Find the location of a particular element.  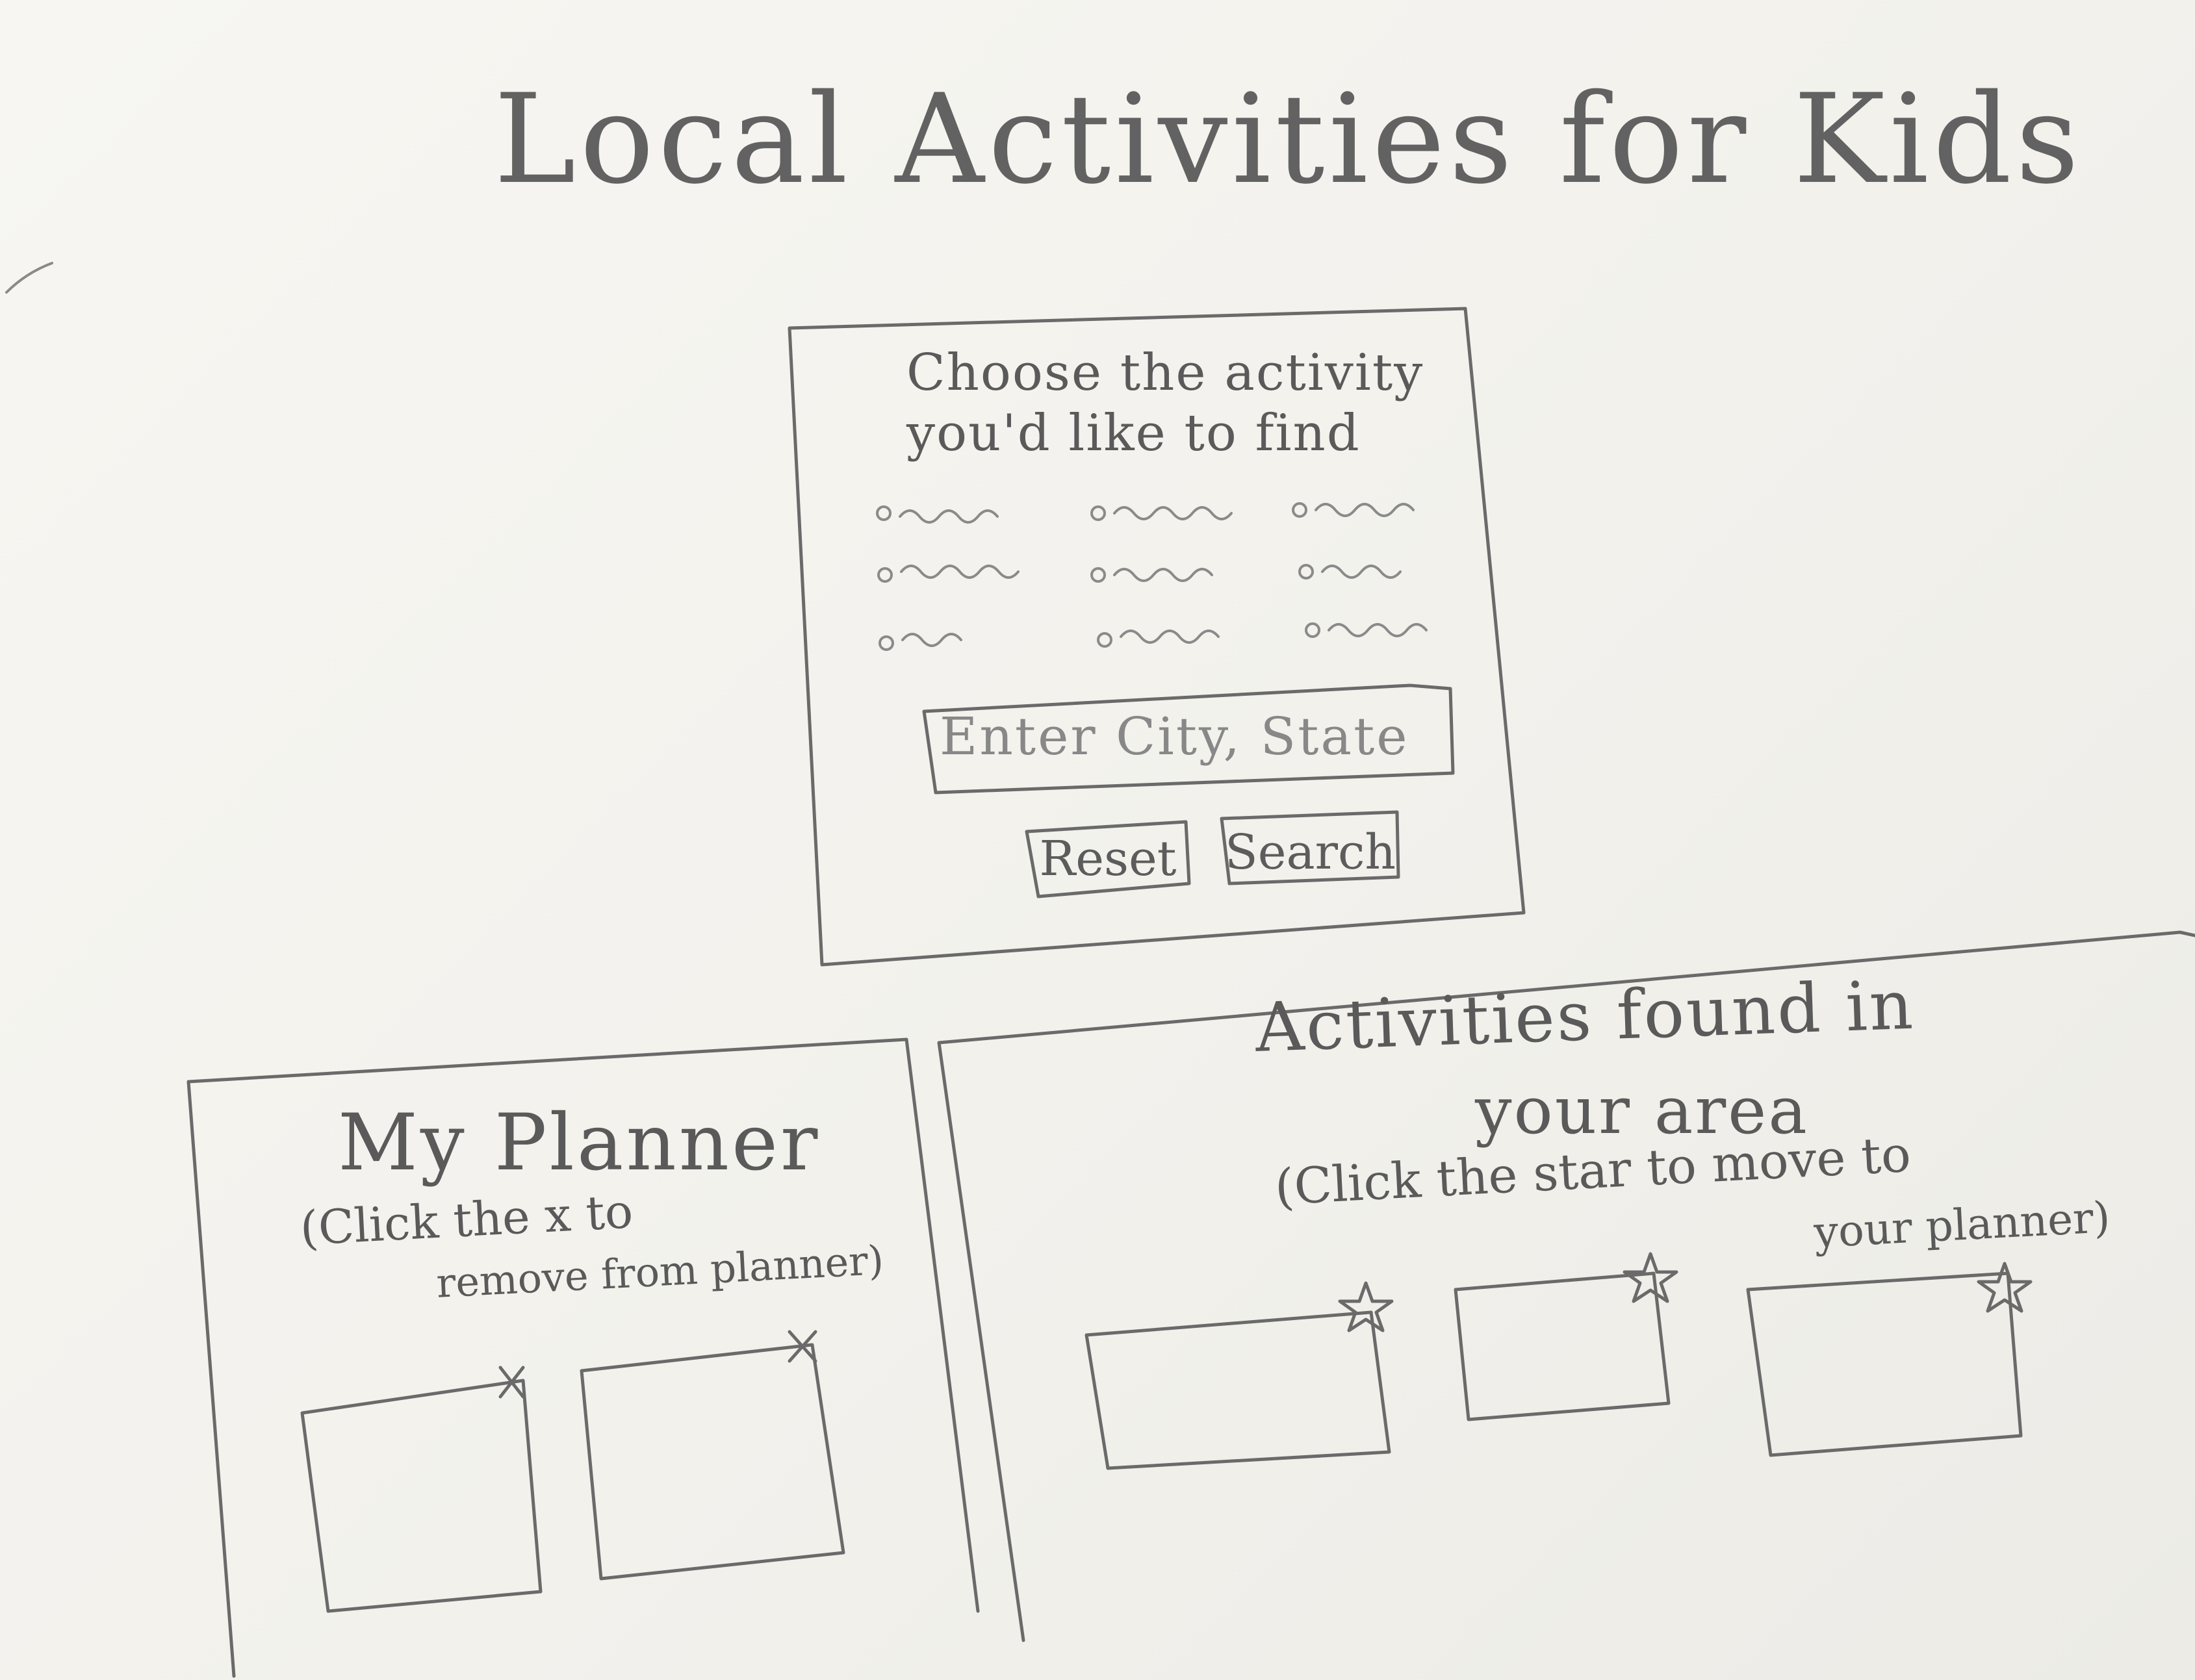

reset-button: Reset is located at coordinates (1108, 859).